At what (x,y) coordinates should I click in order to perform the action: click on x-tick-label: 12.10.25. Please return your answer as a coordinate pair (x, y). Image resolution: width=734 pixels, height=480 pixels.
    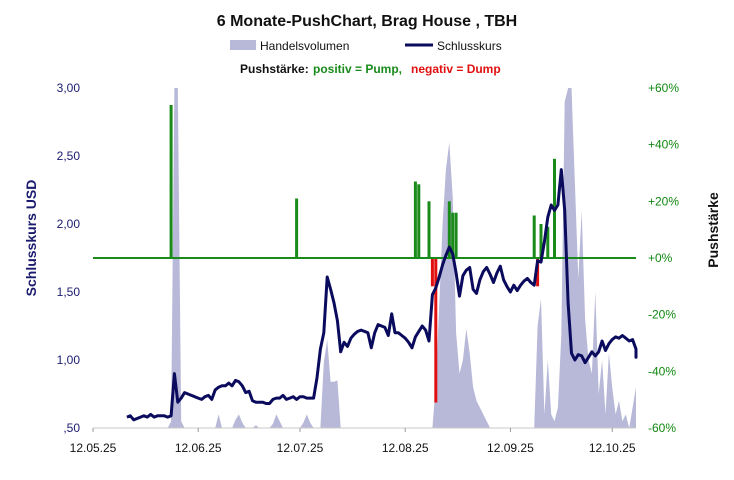
    Looking at the image, I should click on (612, 448).